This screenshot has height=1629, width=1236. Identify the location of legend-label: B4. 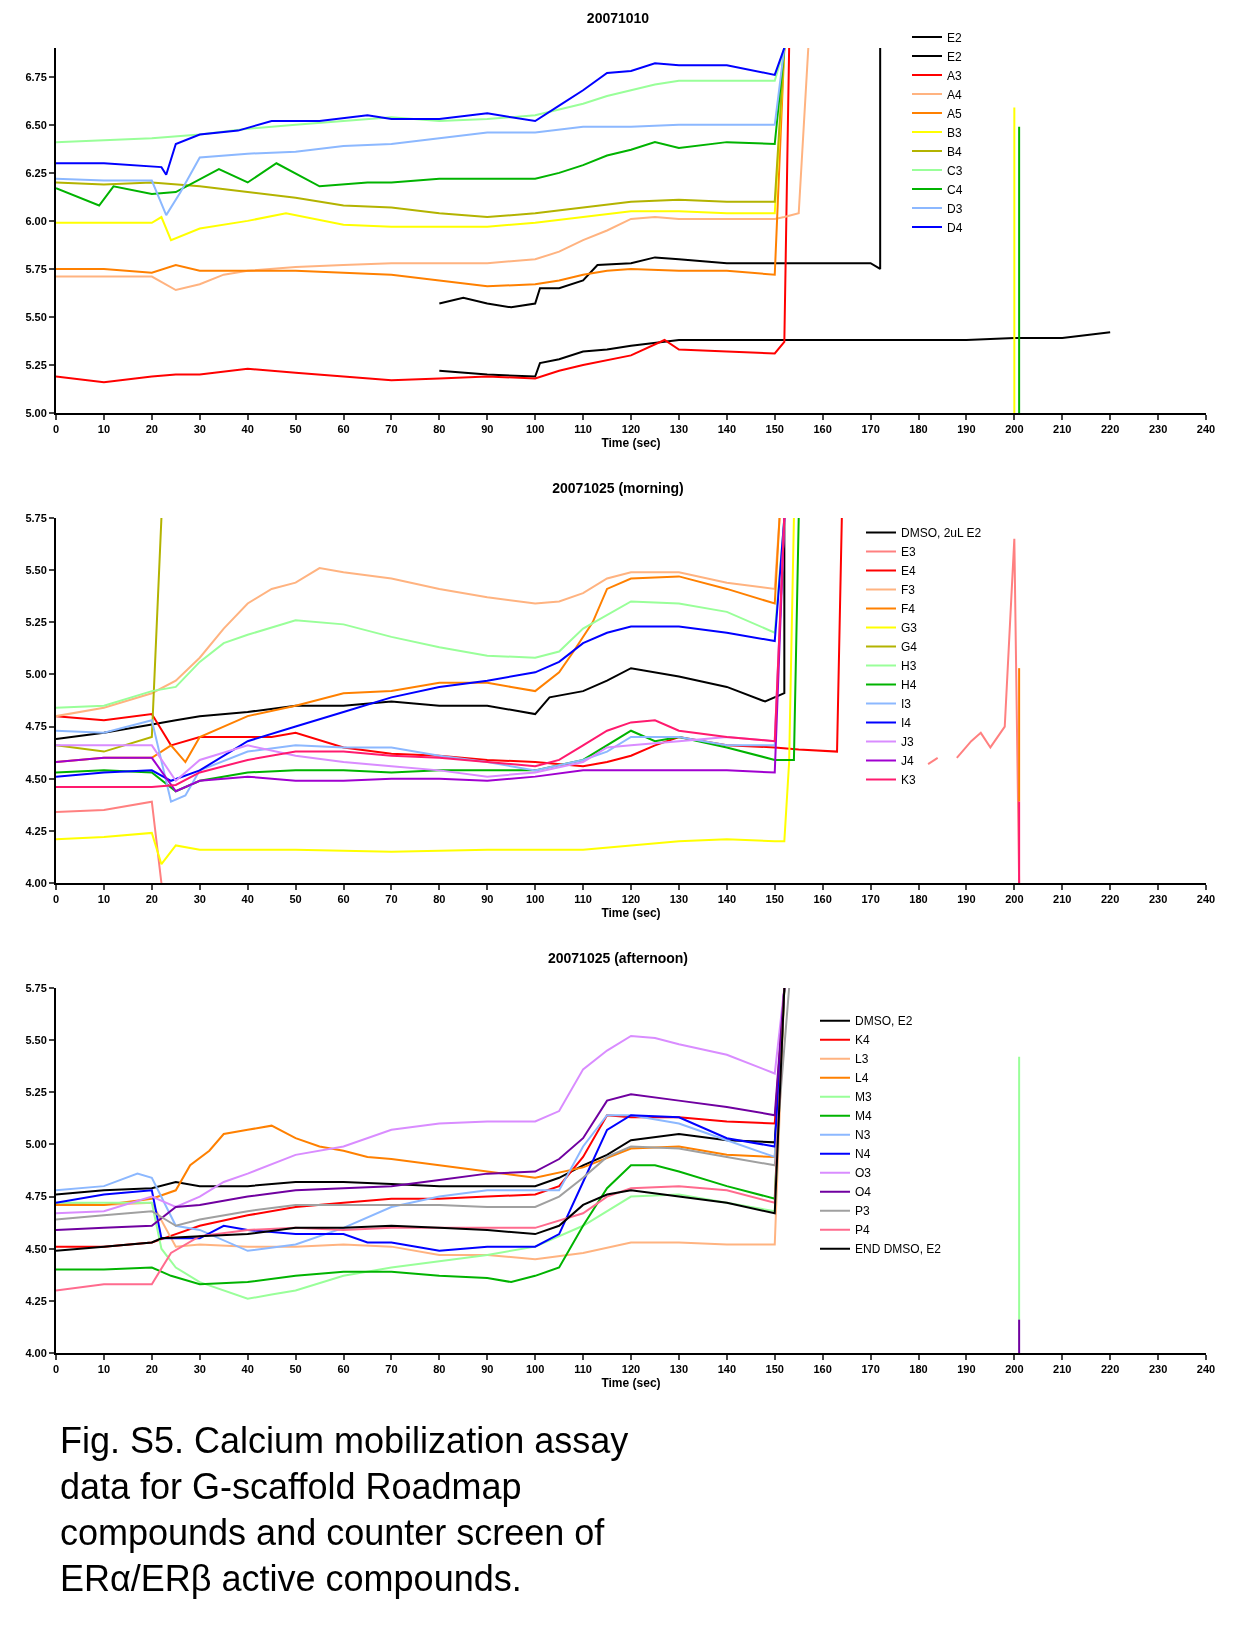
(954, 151).